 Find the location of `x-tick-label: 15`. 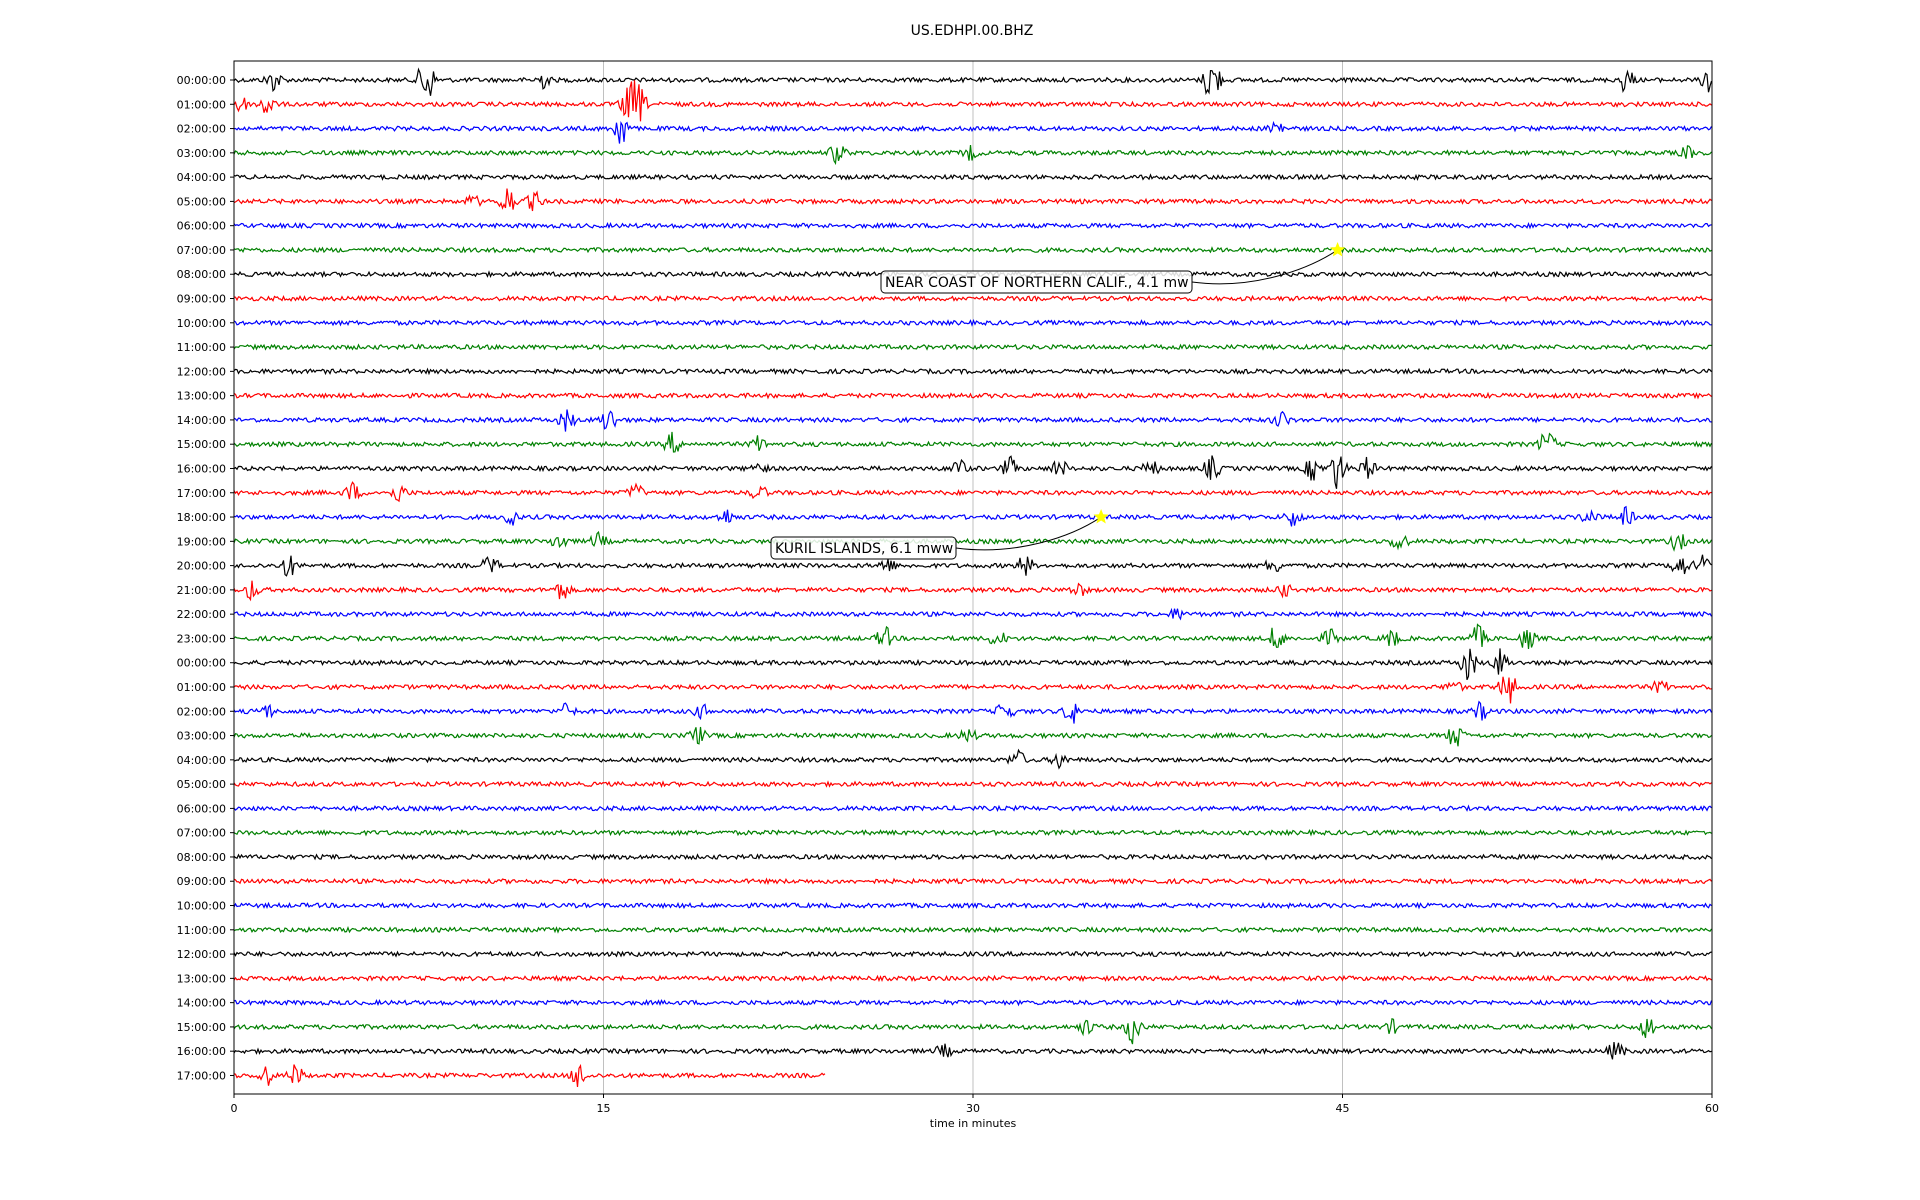

x-tick-label: 15 is located at coordinates (604, 1108).